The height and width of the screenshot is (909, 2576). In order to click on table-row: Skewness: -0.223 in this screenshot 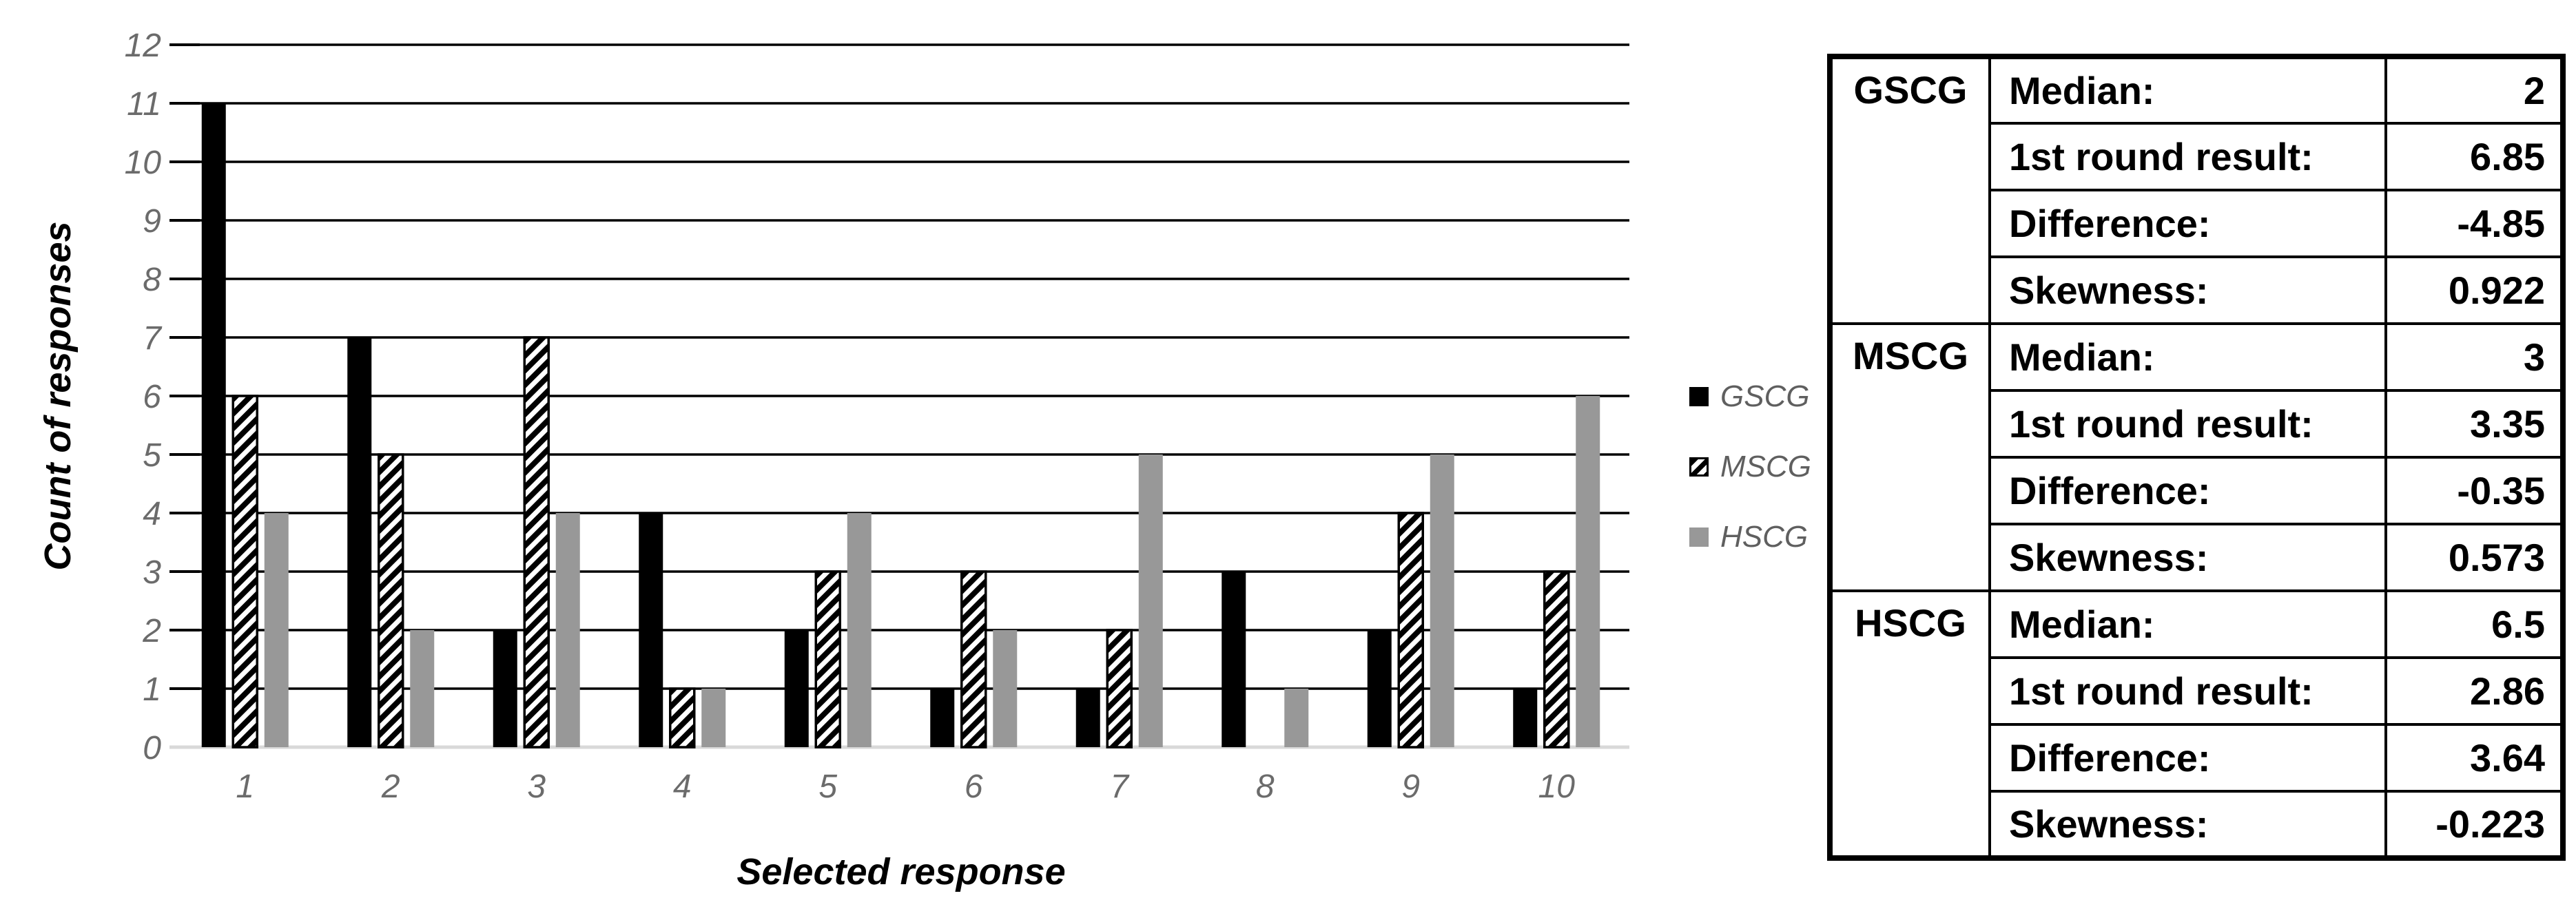, I will do `click(2197, 824)`.